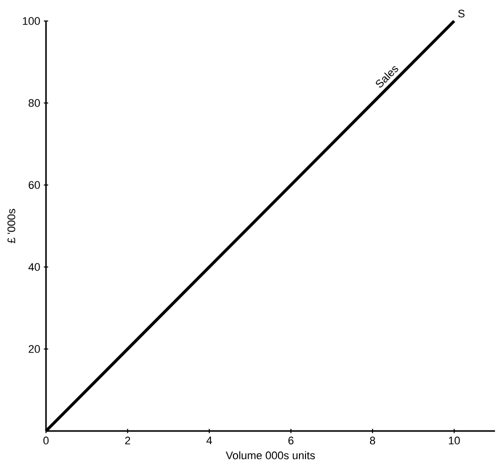  I want to click on x-tick-label: 10, so click(454, 440).